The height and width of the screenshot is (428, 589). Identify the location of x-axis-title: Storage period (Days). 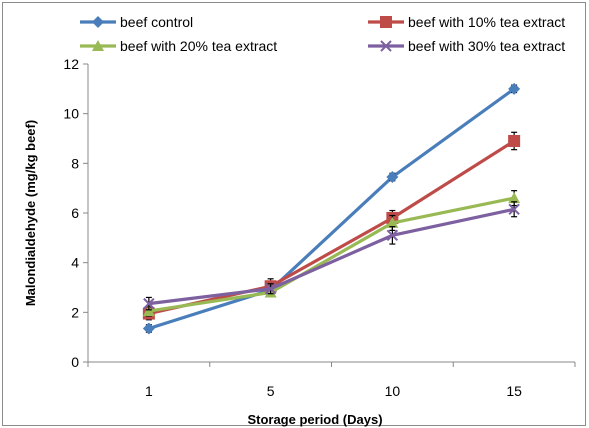
(314, 419).